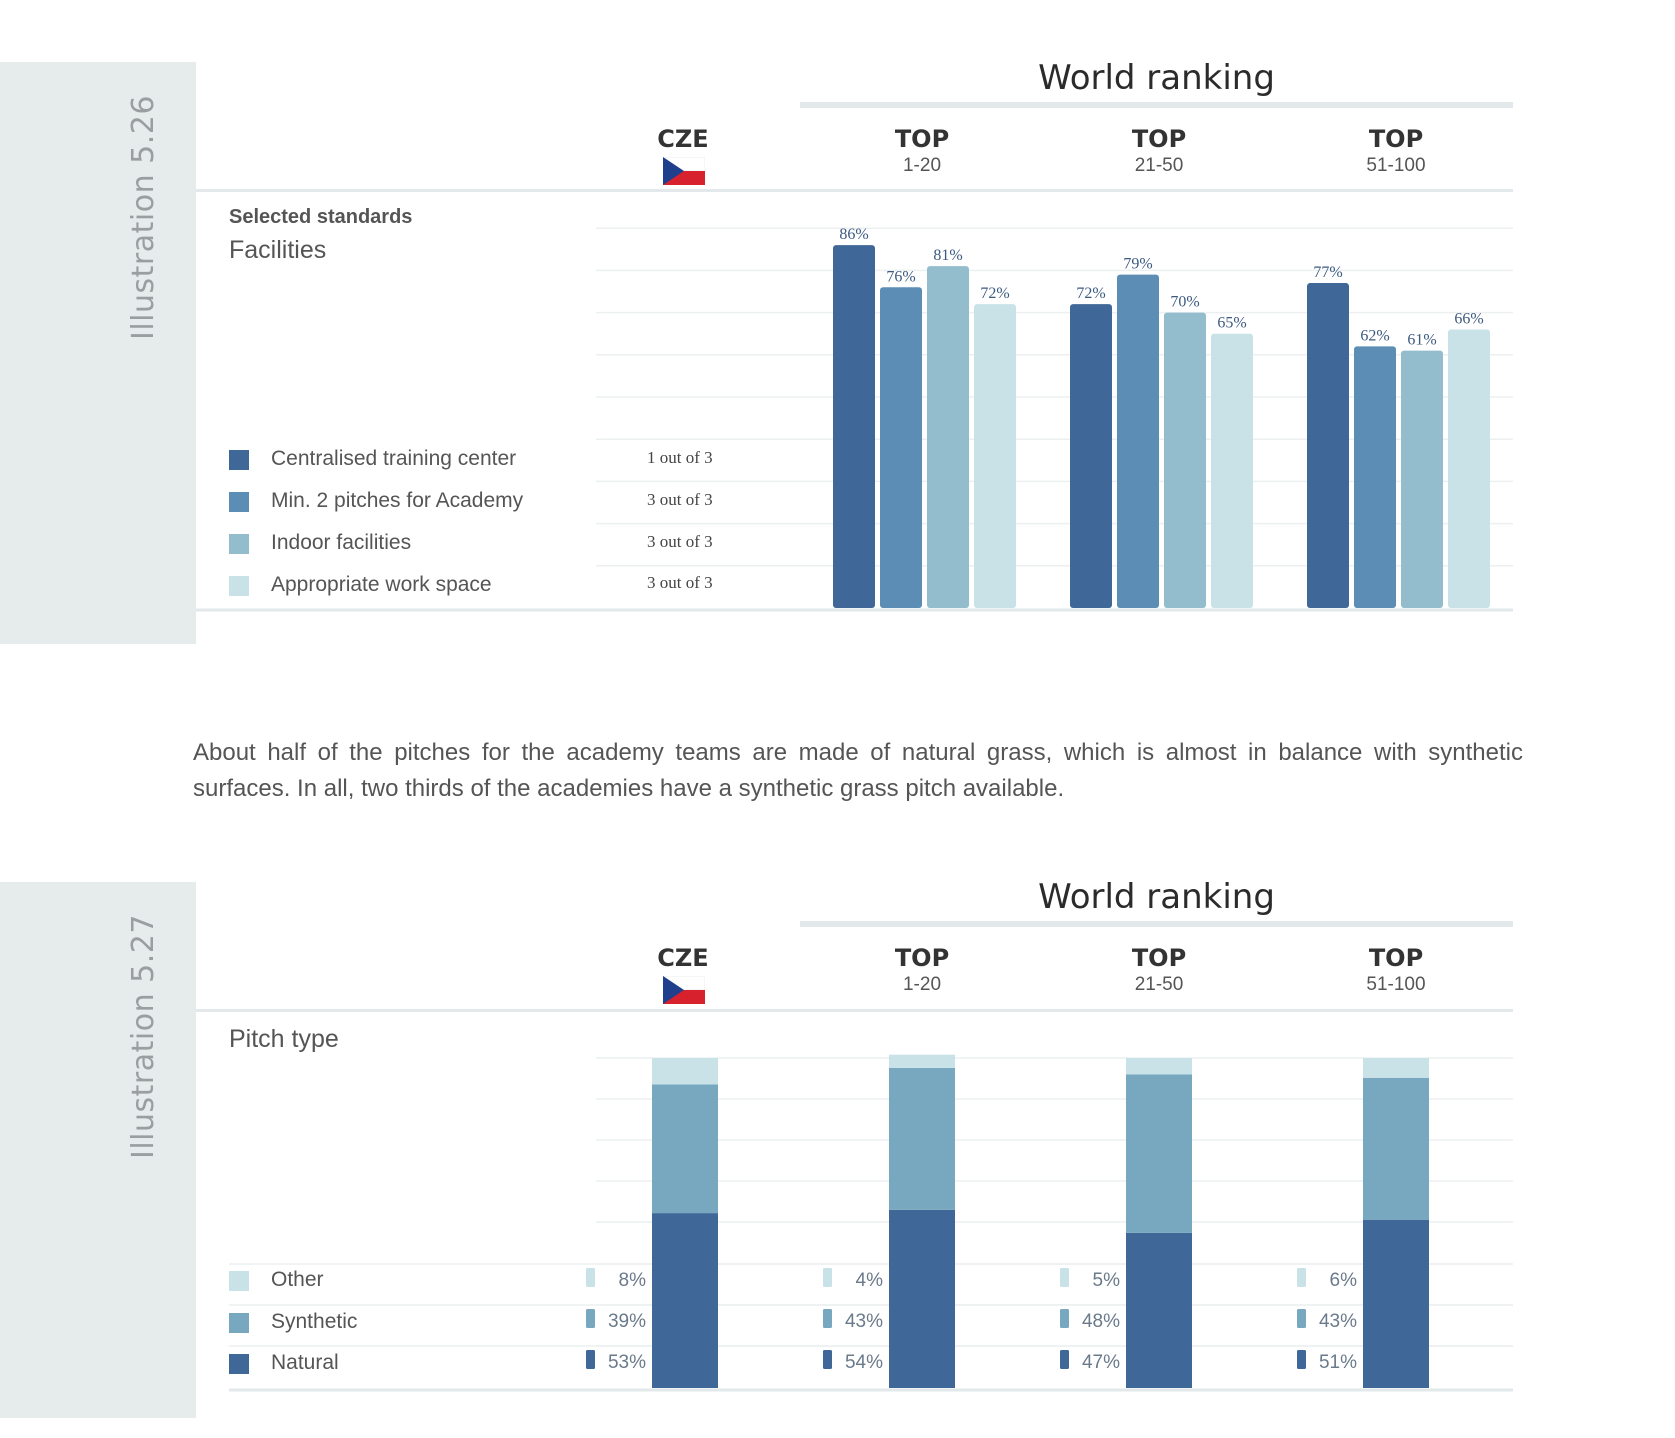 This screenshot has height=1438, width=1675. I want to click on data-label: 81%, so click(947, 255).